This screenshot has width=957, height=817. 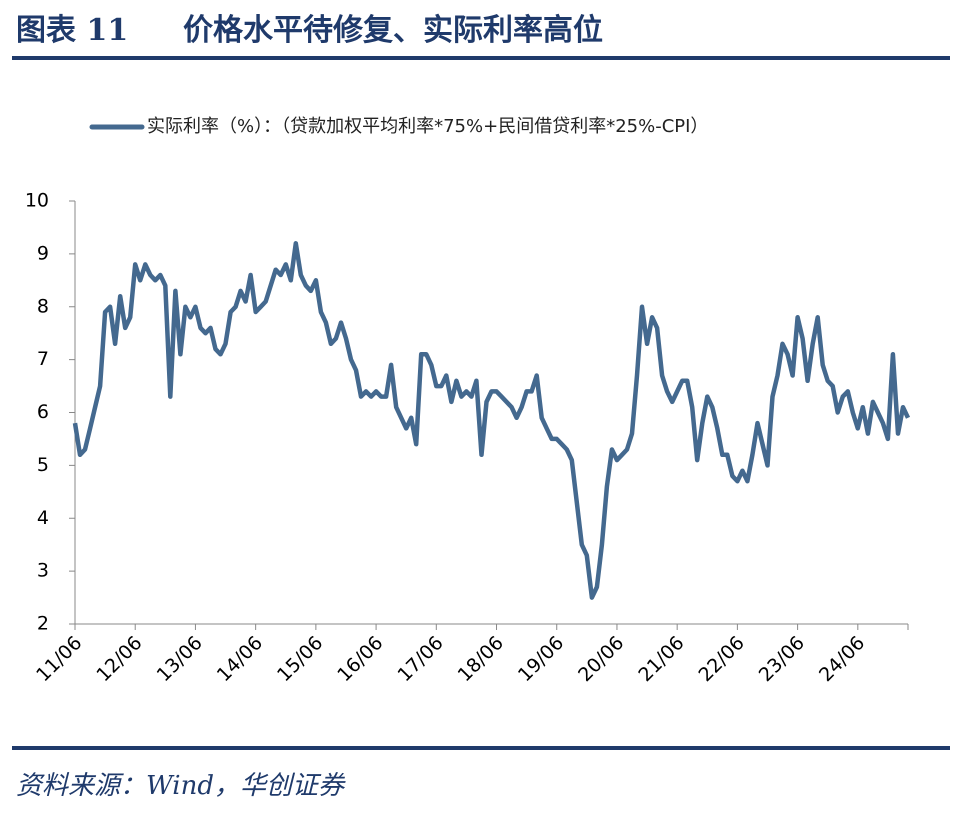 What do you see at coordinates (37, 201) in the screenshot?
I see `y-tick-label: 10` at bounding box center [37, 201].